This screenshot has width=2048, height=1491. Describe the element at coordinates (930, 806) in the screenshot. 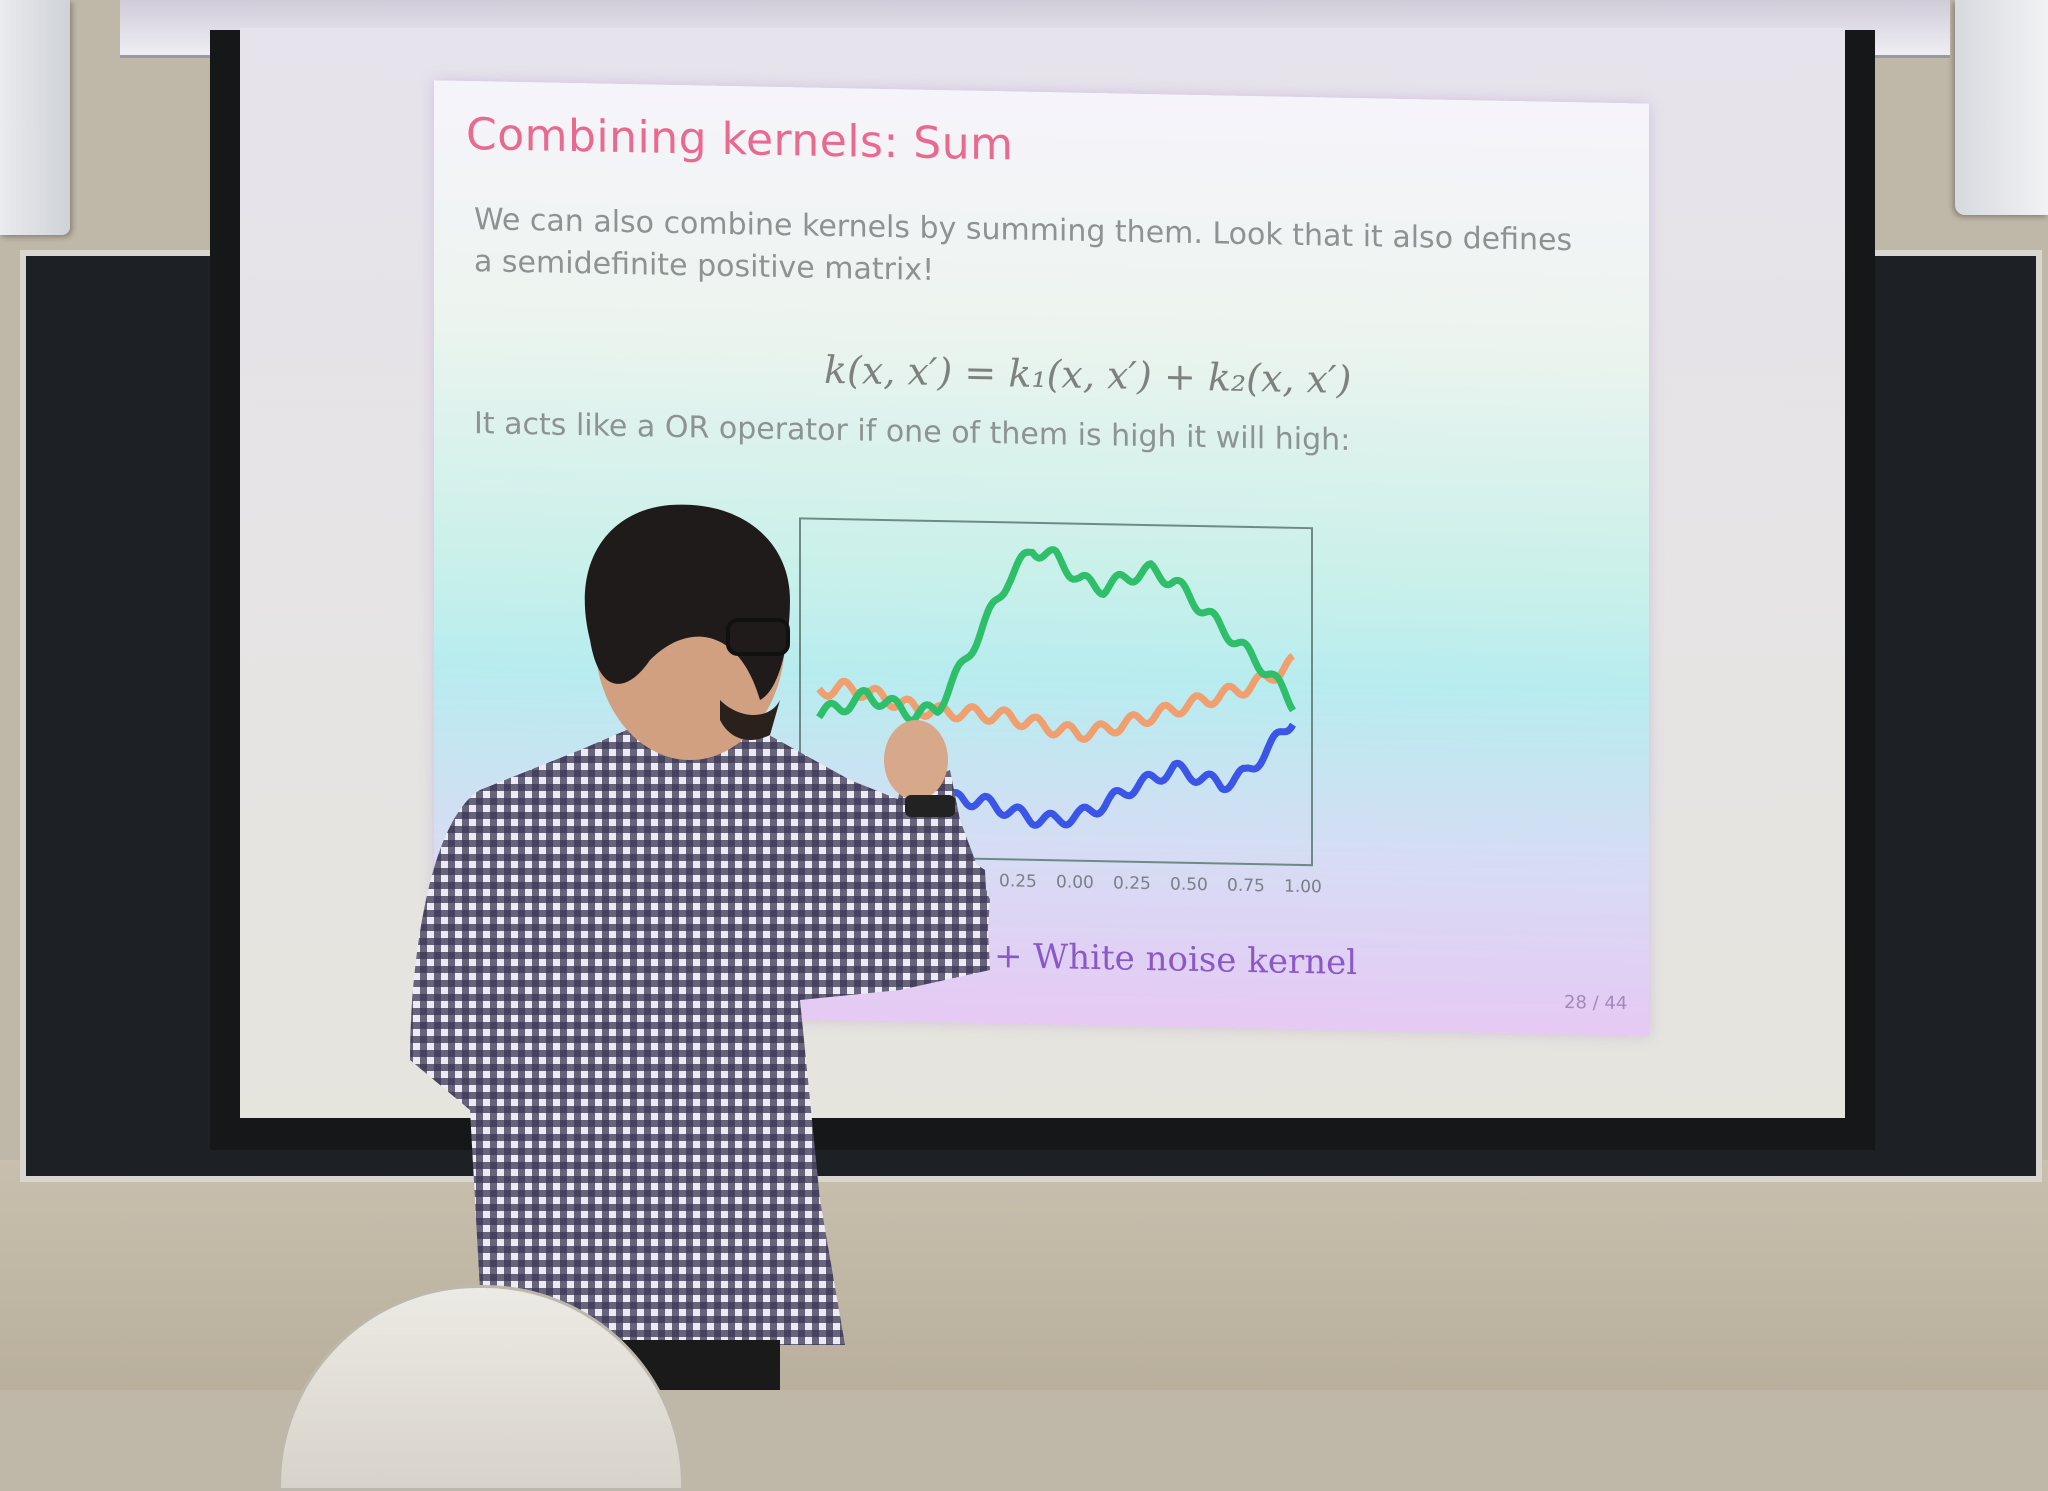

I see `wristwatch` at that location.